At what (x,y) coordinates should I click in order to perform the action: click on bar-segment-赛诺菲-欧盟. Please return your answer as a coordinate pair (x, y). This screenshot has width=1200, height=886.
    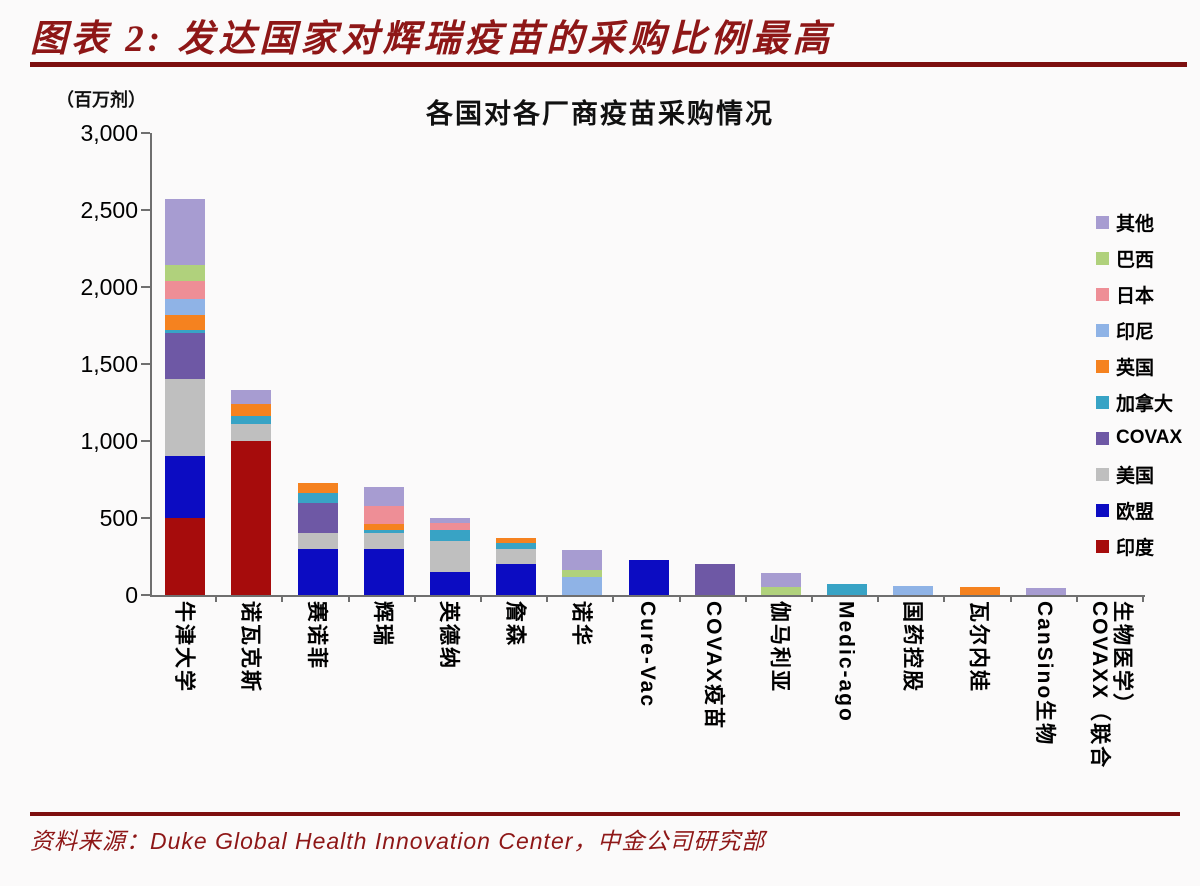
    Looking at the image, I should click on (317, 571).